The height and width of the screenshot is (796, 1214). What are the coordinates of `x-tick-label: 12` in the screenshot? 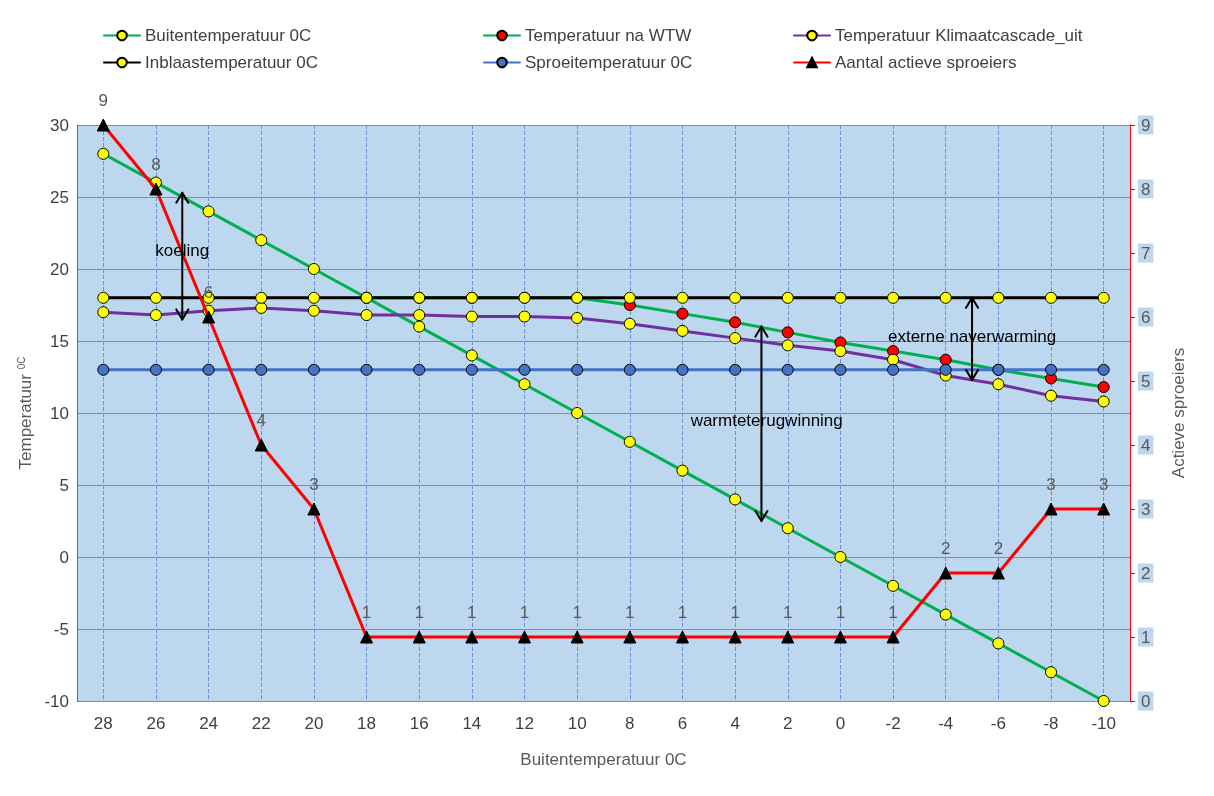 It's located at (524, 723).